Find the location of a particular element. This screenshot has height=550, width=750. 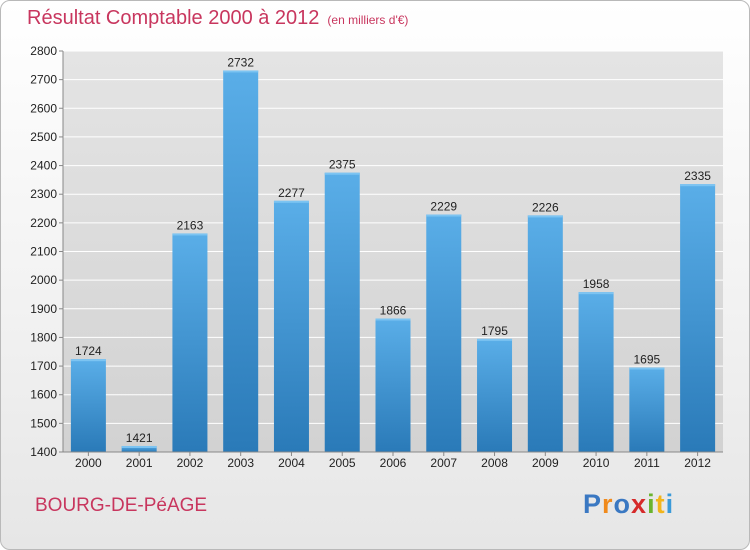

x-tick-label: 2012 is located at coordinates (697, 463).